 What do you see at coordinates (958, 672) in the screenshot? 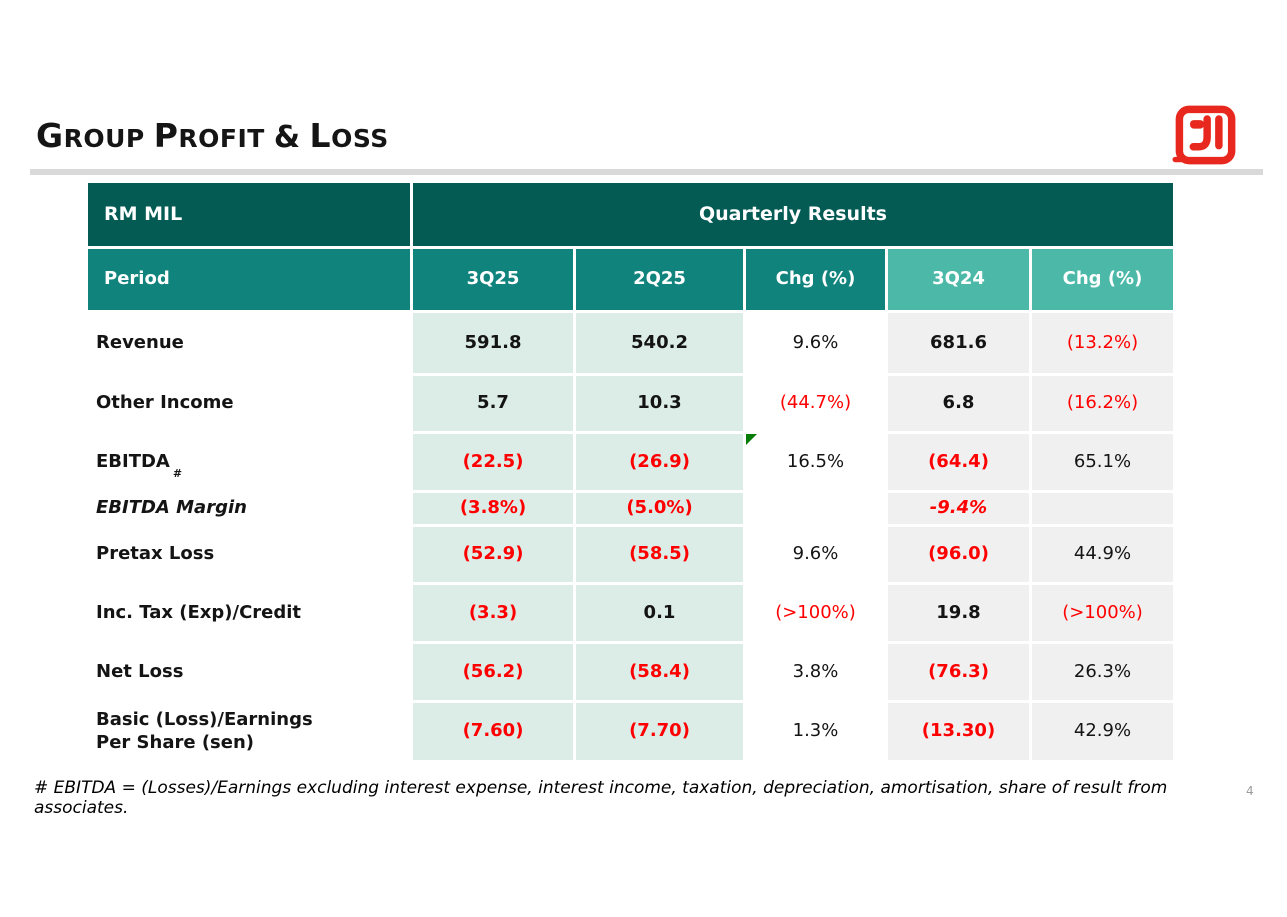
I see `table-cell: (76.3)` at bounding box center [958, 672].